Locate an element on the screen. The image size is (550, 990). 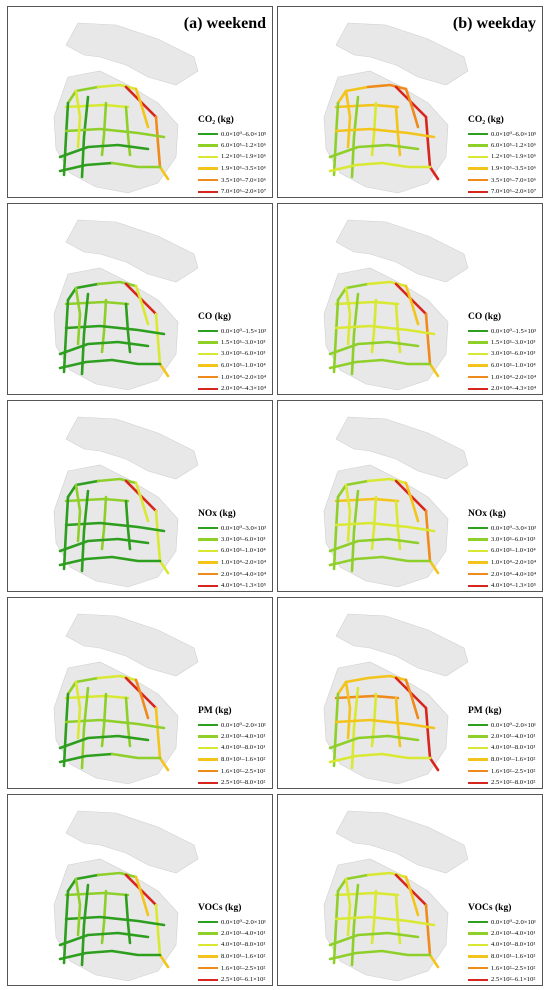
legend-label: 3.5×10⁶–7.0×10⁶ is located at coordinates (244, 180).